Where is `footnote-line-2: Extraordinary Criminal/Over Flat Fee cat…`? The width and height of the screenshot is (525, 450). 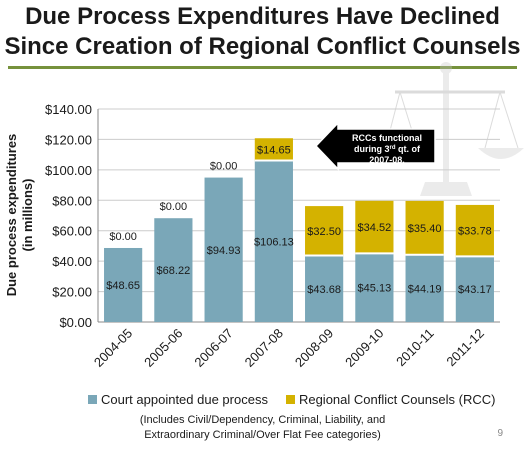
footnote-line-2: Extraordinary Criminal/Over Flat Fee cat… is located at coordinates (262, 435).